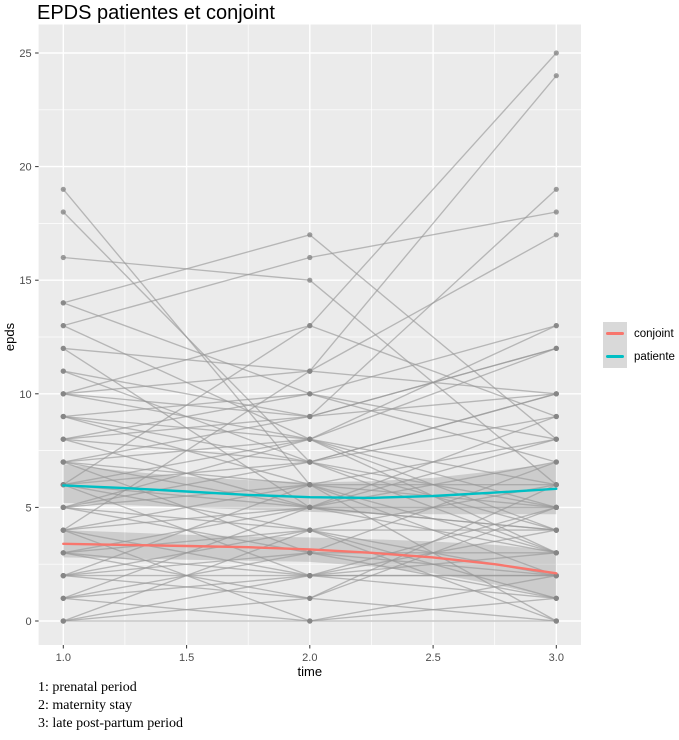 This screenshot has width=679, height=740. I want to click on chart-title: EPDS patientes et conjoint, so click(156, 13).